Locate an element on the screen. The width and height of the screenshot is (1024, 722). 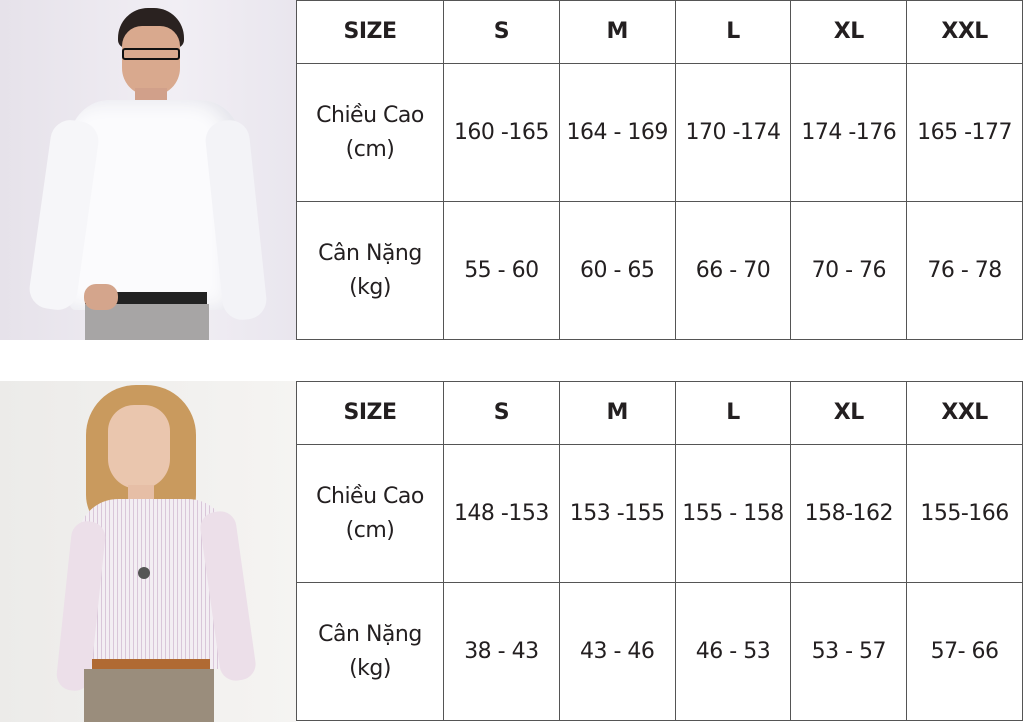
cell: 66 - 70 is located at coordinates (733, 270).